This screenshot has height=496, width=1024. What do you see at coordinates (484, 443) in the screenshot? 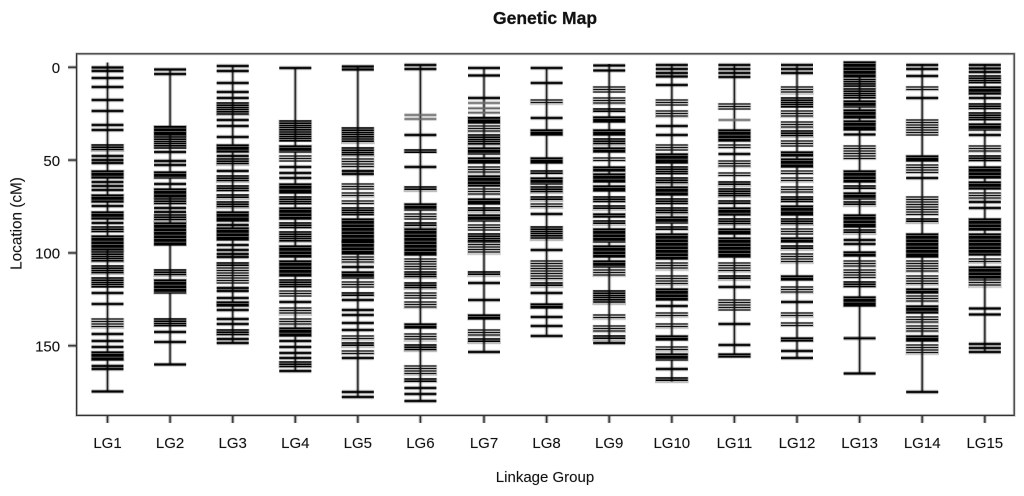
I see `svg-text: LG7` at bounding box center [484, 443].